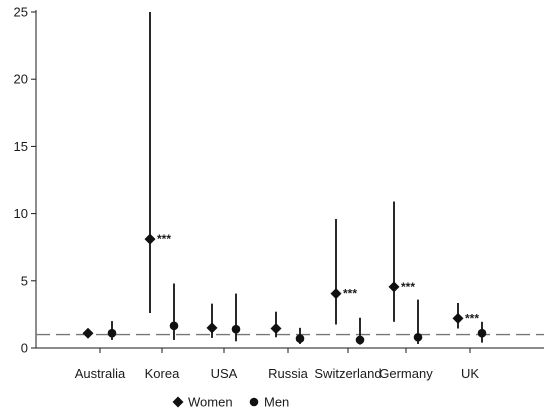 The width and height of the screenshot is (550, 414). Describe the element at coordinates (24, 348) in the screenshot. I see `y-tick-label: 0` at that location.